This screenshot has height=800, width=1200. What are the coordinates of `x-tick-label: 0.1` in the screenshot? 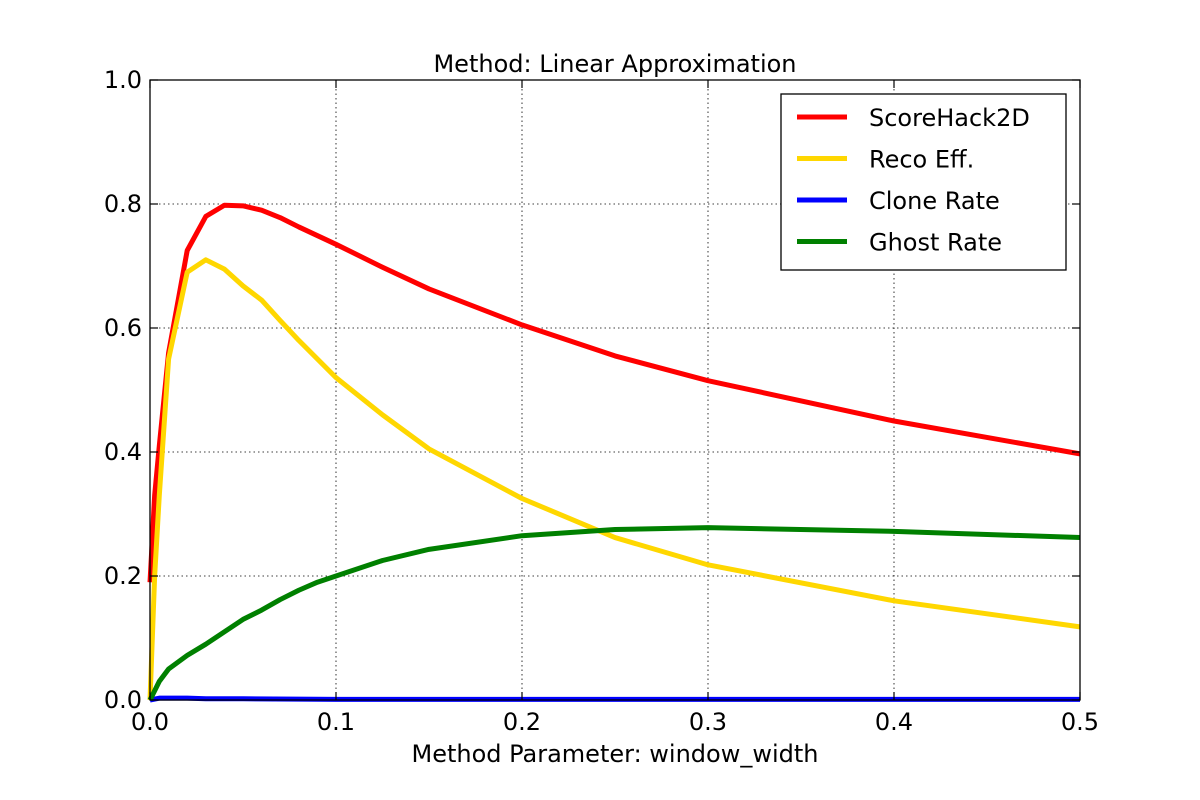 It's located at (336, 722).